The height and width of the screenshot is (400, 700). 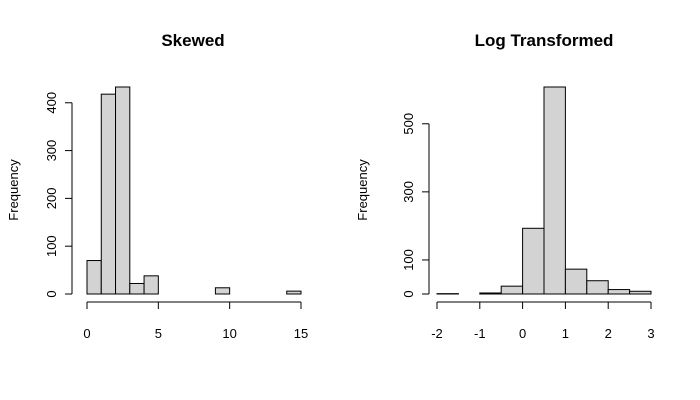 I want to click on x-tick-label: 10, so click(x=229, y=333).